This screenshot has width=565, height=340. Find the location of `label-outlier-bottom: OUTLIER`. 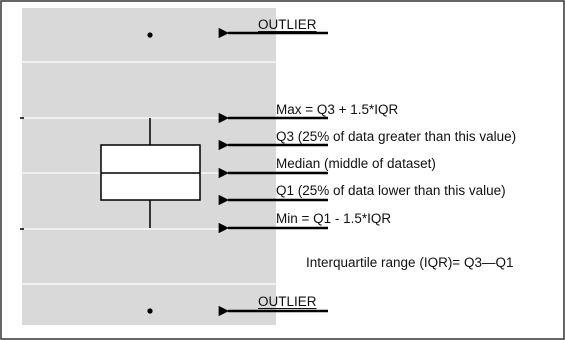

label-outlier-bottom: OUTLIER is located at coordinates (287, 301).